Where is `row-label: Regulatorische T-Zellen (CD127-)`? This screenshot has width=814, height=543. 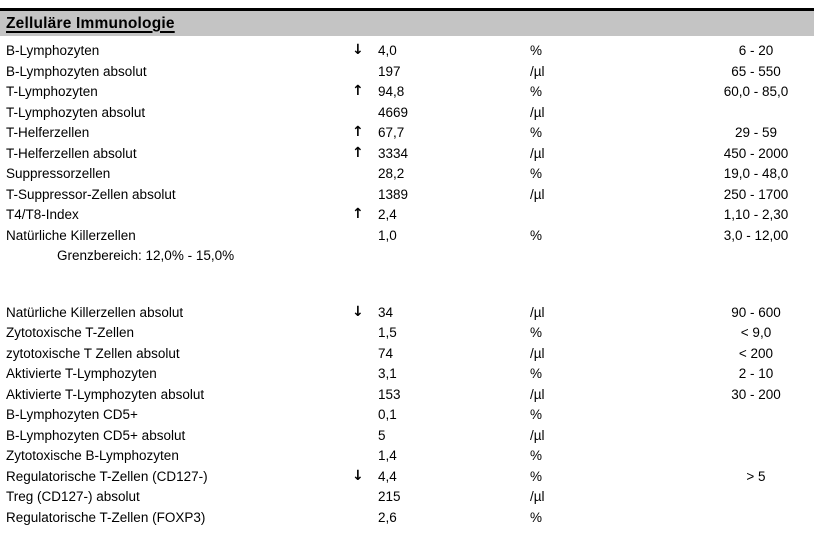
row-label: Regulatorische T-Zellen (CD127-) is located at coordinates (107, 476).